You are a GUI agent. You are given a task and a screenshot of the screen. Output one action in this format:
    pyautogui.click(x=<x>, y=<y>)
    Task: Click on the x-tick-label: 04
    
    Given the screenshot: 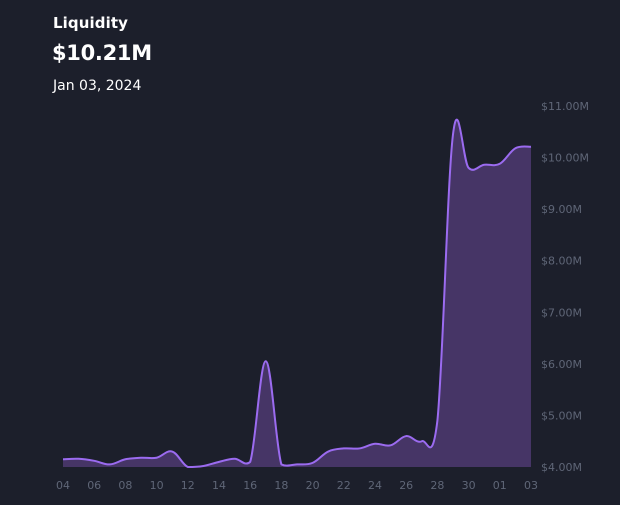 What is the action you would take?
    pyautogui.click(x=63, y=485)
    